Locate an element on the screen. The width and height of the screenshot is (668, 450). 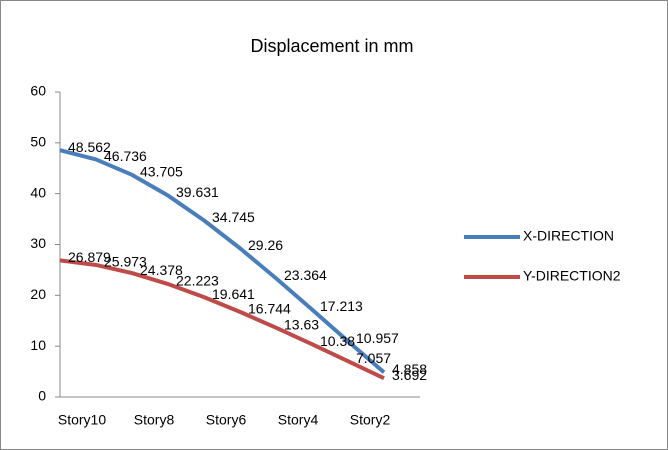
chart-title: Displacement in mm is located at coordinates (331, 46).